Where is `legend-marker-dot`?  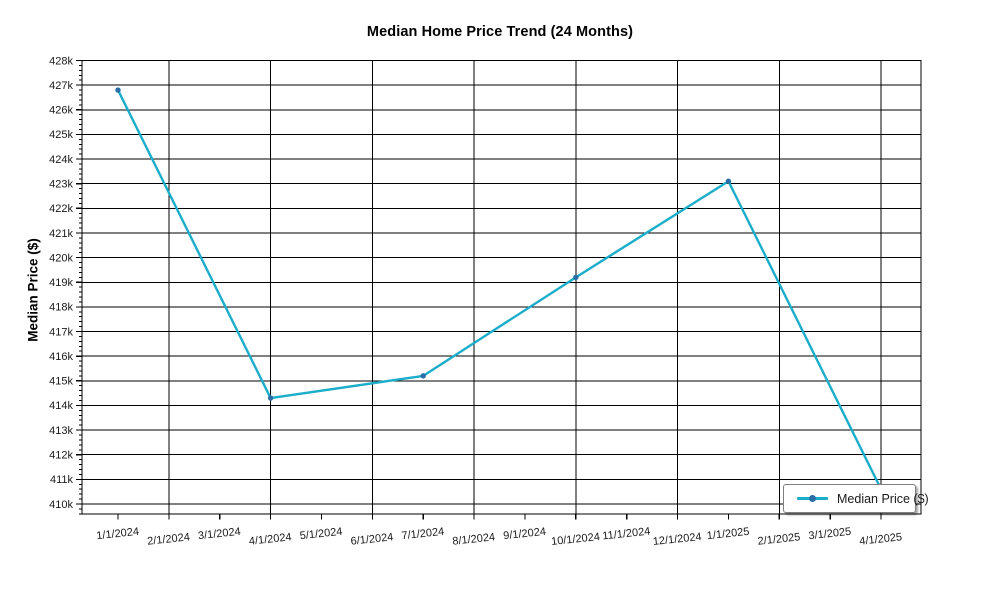
legend-marker-dot is located at coordinates (812, 498).